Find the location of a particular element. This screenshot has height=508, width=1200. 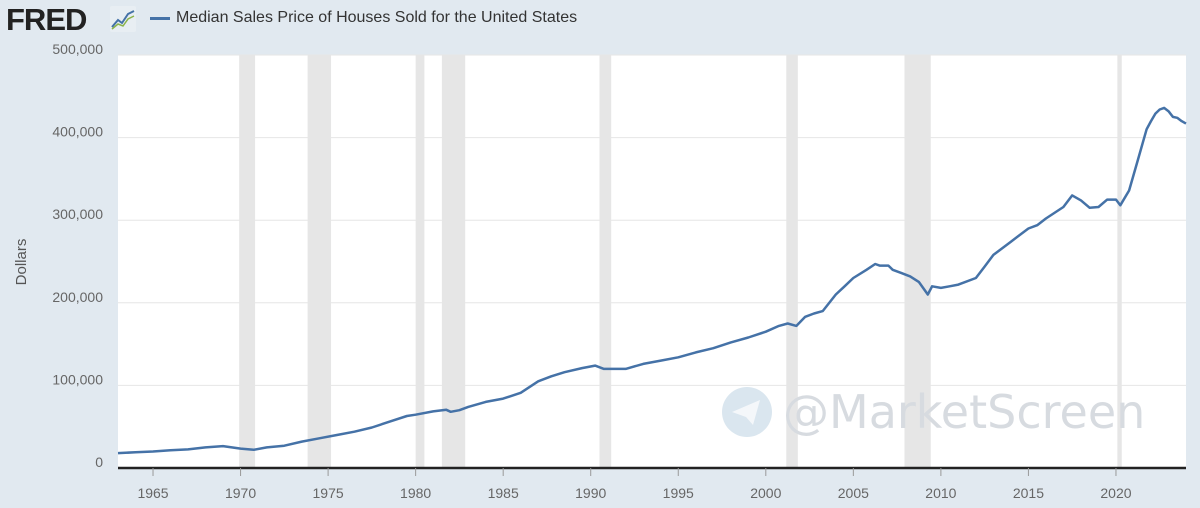

watermark: @MarketScreen is located at coordinates (933, 412).